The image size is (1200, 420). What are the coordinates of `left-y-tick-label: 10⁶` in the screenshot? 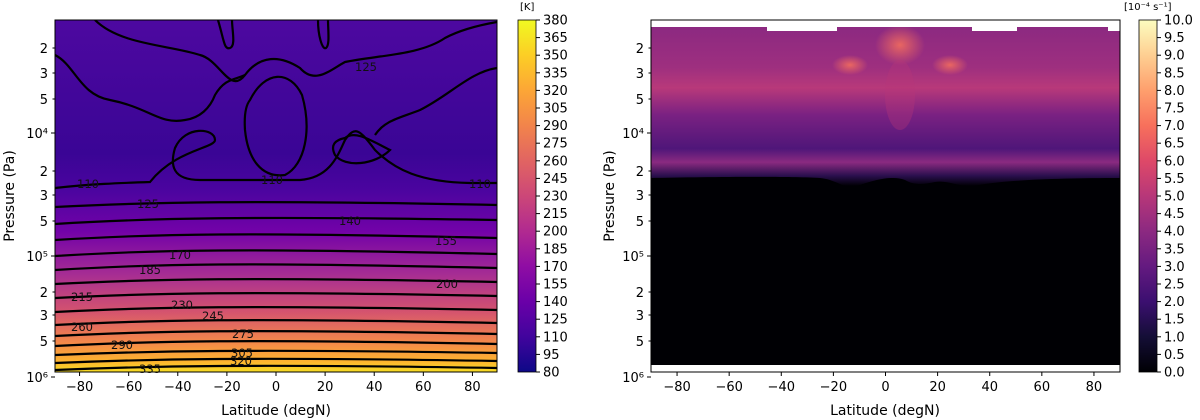 It's located at (37, 378).